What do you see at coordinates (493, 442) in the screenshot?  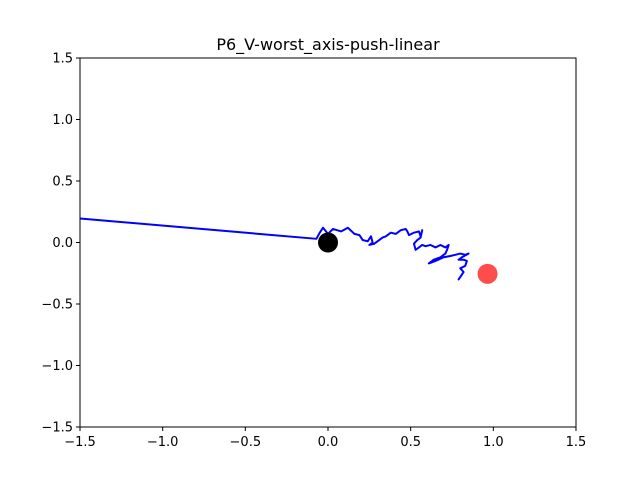 I see `x-tick-label: 1.0` at bounding box center [493, 442].